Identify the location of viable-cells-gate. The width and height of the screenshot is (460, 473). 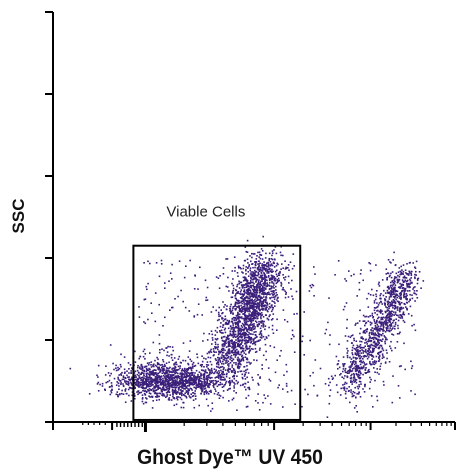
(217, 332).